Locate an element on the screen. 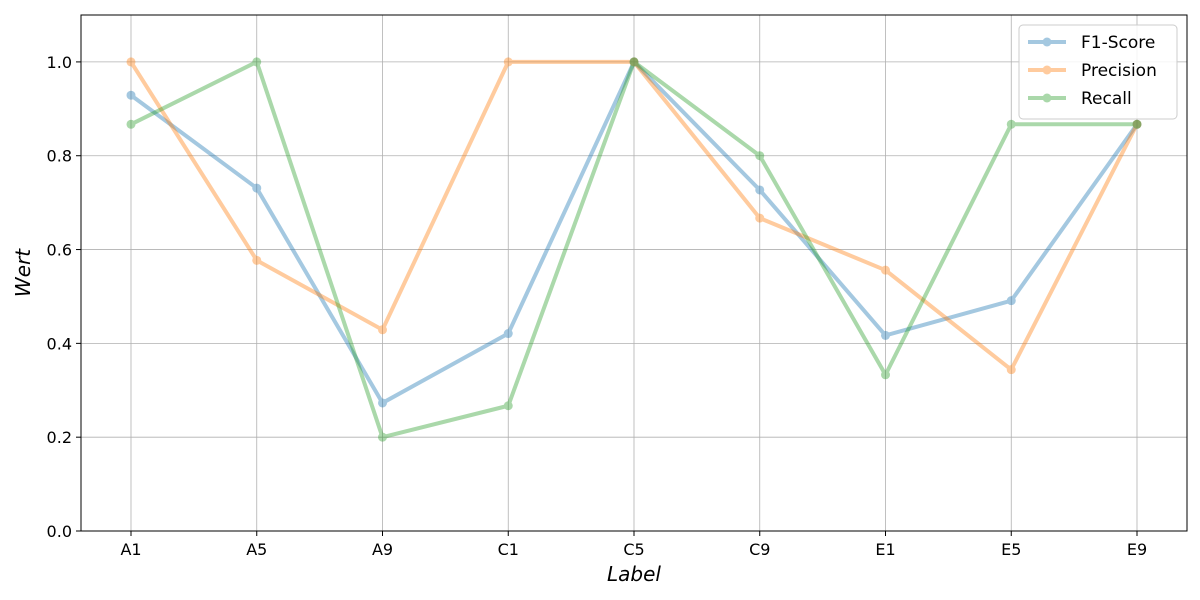  y-ticks: 0.0 0.2 0.4 0.6 0.8 1.0 is located at coordinates (64, 297).